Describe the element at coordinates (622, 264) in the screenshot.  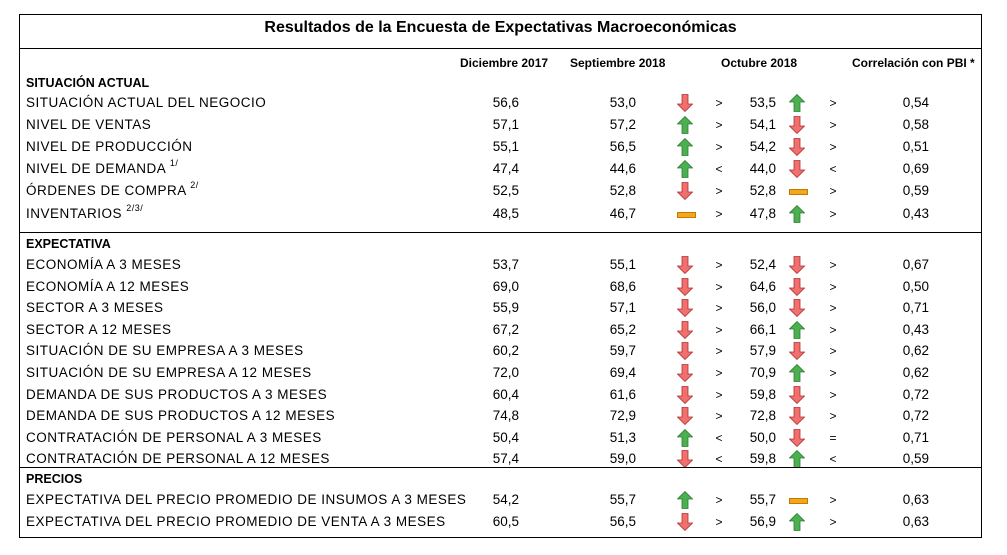
I see `value-sep-2018: 55,1` at that location.